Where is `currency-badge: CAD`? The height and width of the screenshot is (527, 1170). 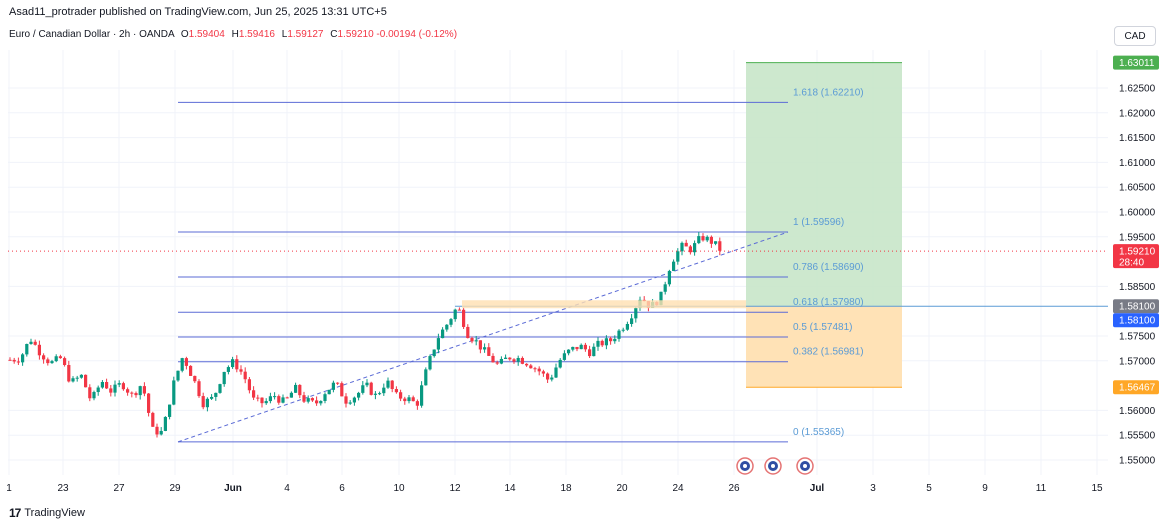 currency-badge: CAD is located at coordinates (1135, 36).